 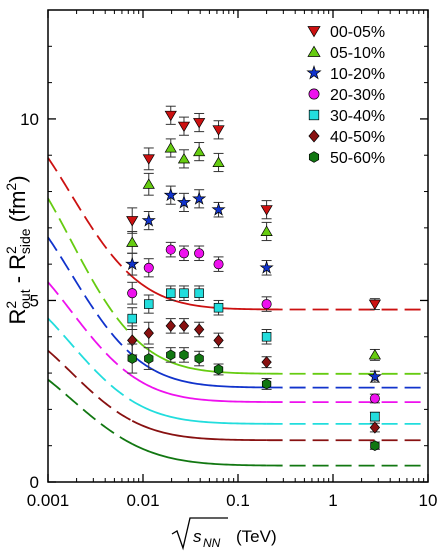 I want to click on legend-label: 40-50%, so click(x=357, y=137).